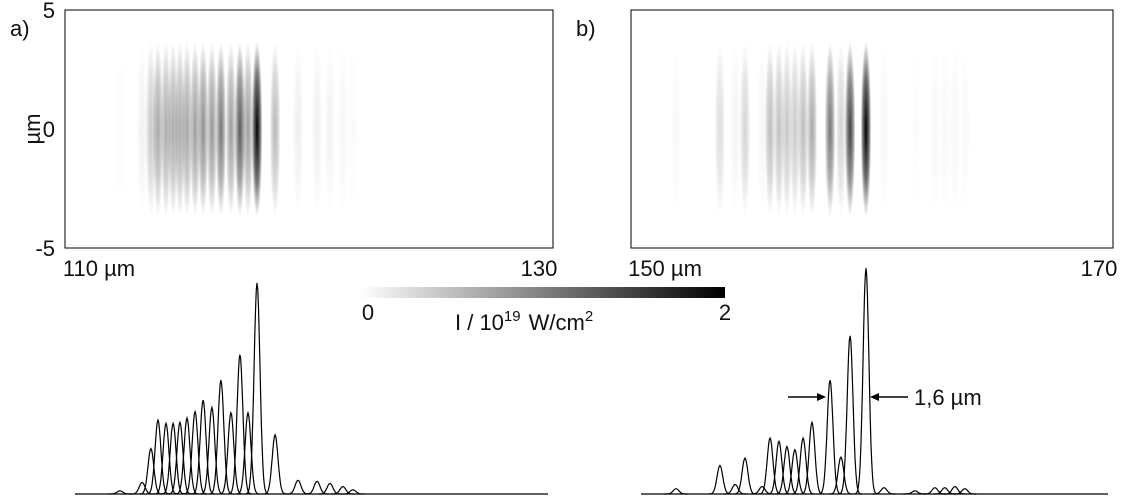  I want to click on colorbar-label-part: 2, so click(589, 316).